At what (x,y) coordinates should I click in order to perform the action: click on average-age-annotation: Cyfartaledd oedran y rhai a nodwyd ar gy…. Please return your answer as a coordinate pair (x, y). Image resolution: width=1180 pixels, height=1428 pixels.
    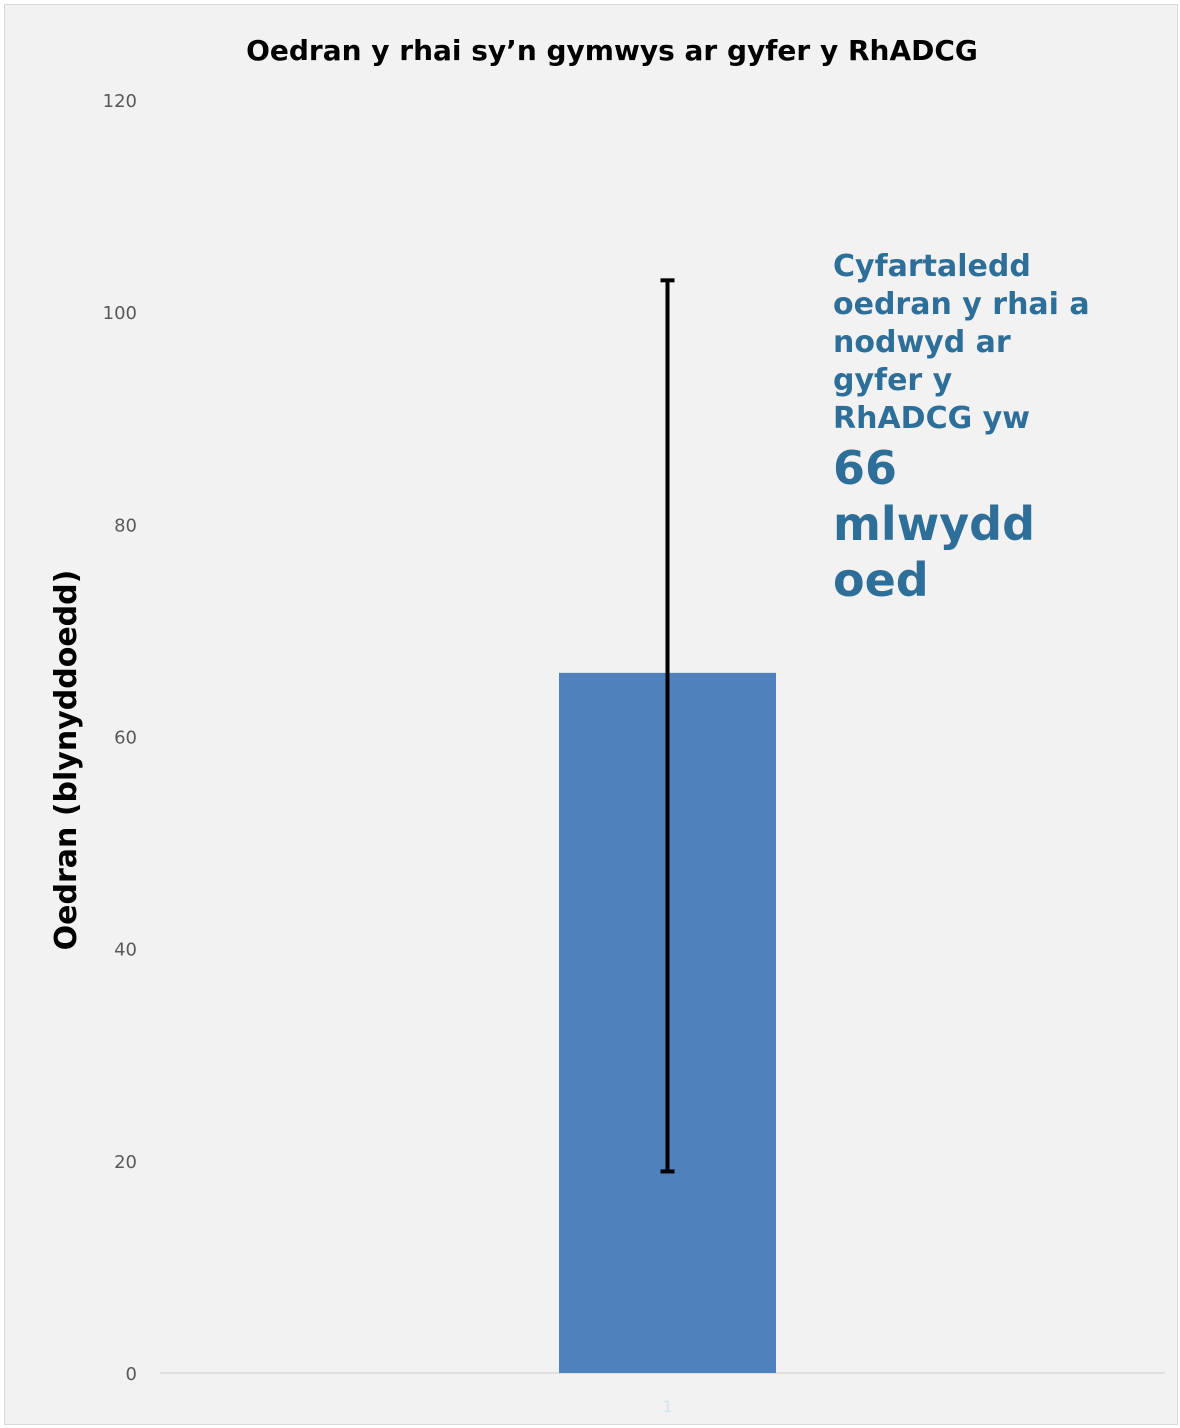
    Looking at the image, I should click on (983, 428).